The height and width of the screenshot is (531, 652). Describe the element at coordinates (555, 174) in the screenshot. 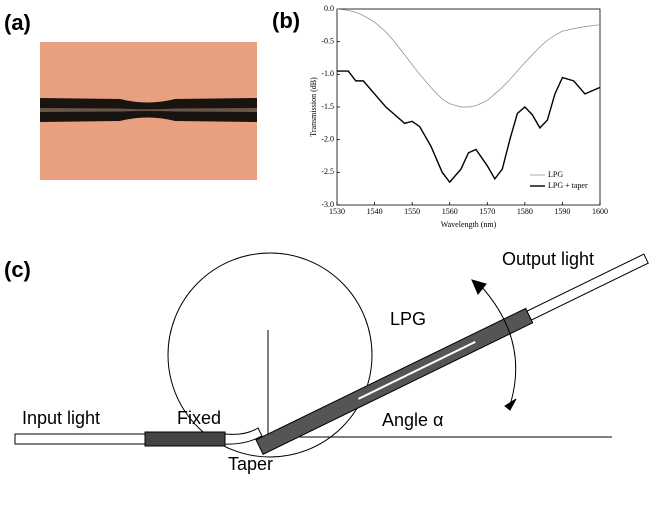

I see `legend-label: LPG` at that location.